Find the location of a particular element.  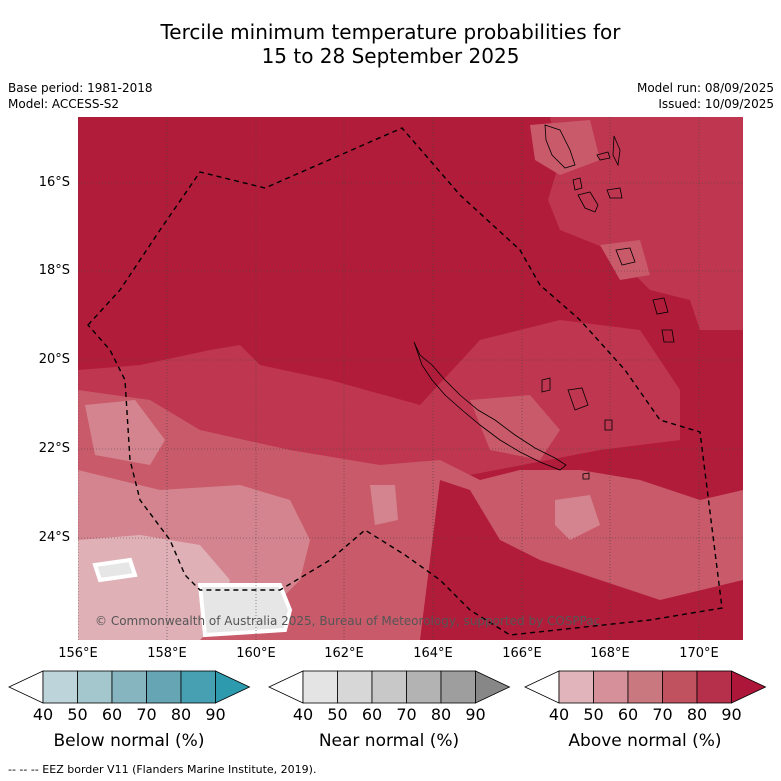

title-line-2: 15 to 28 September 2025 is located at coordinates (390, 56).